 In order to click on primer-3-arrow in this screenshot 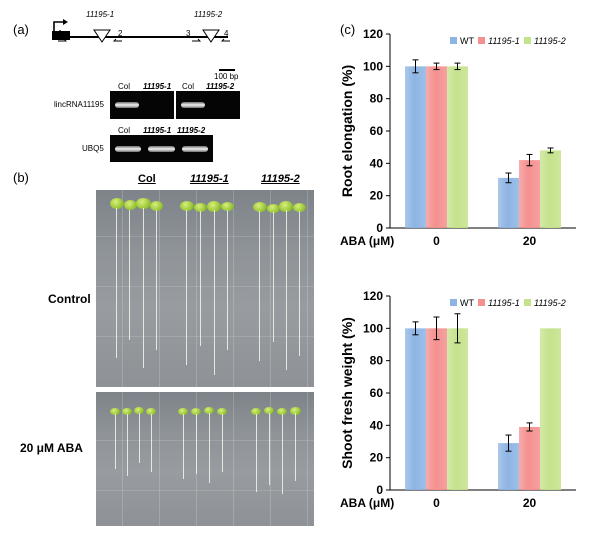, I will do `click(197, 40)`.